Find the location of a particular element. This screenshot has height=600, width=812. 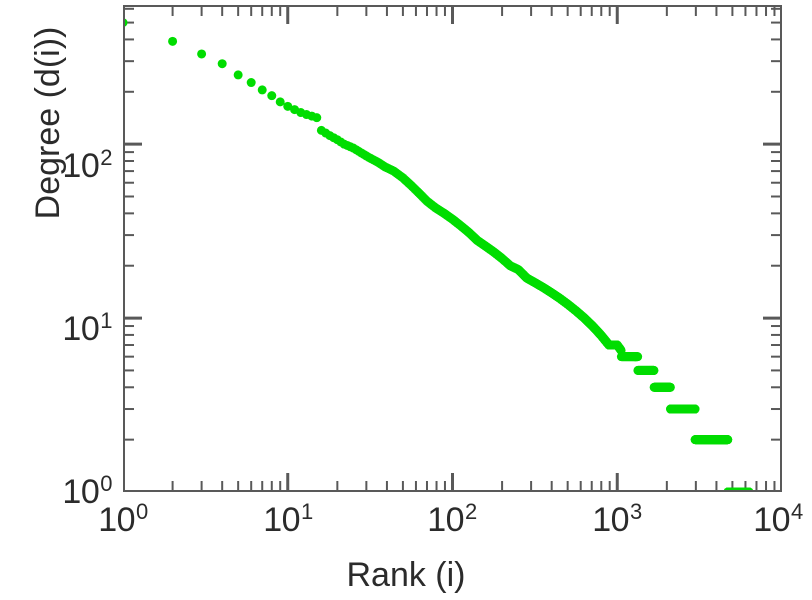

y-axis-label-container: Degree (d(i)) is located at coordinates (48, 161).